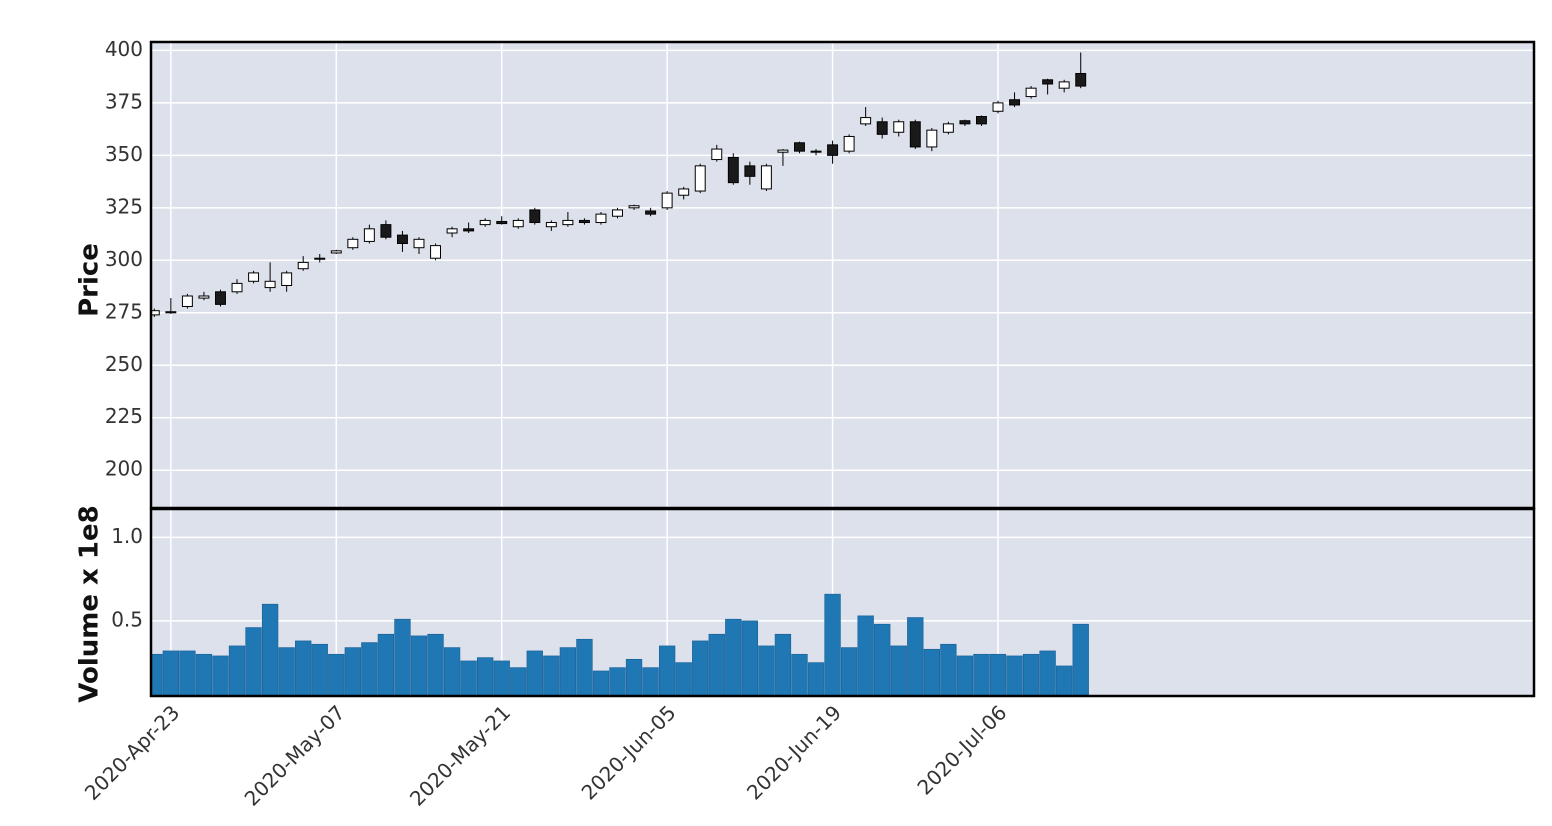 The height and width of the screenshot is (826, 1552). Describe the element at coordinates (794, 752) in the screenshot. I see `x-tick-label: 2020-Jun-19` at that location.